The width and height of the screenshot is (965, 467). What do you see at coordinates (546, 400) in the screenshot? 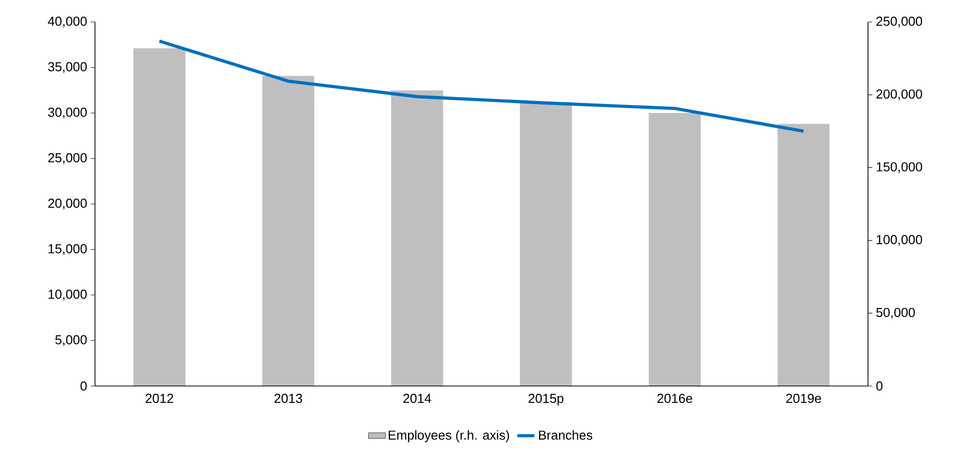
I see `x-tick-label: 2015p` at bounding box center [546, 400].